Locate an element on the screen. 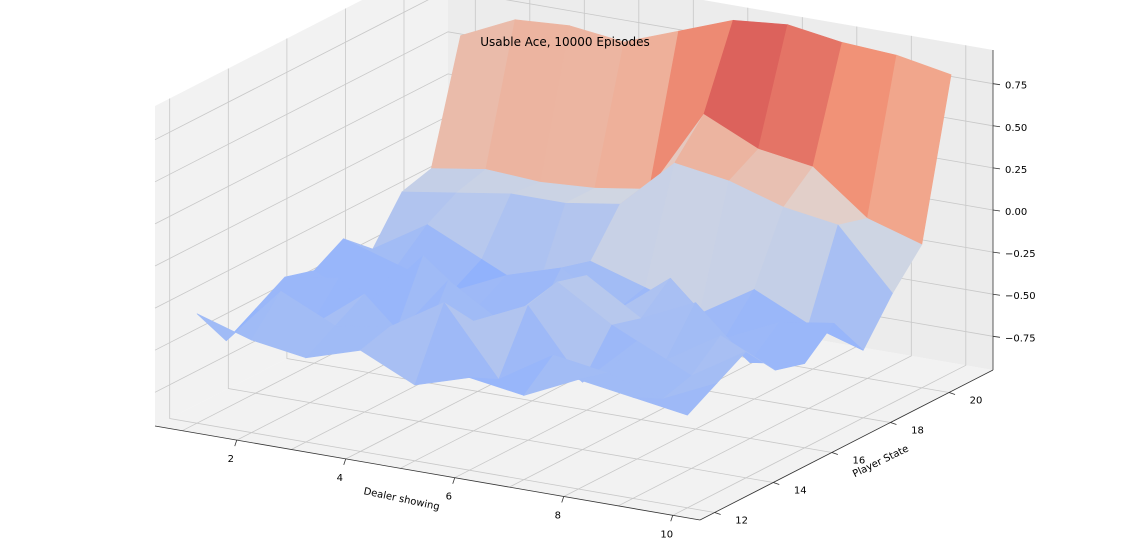 The height and width of the screenshot is (558, 1130). x-axis-label: Dealer showing is located at coordinates (401, 499).